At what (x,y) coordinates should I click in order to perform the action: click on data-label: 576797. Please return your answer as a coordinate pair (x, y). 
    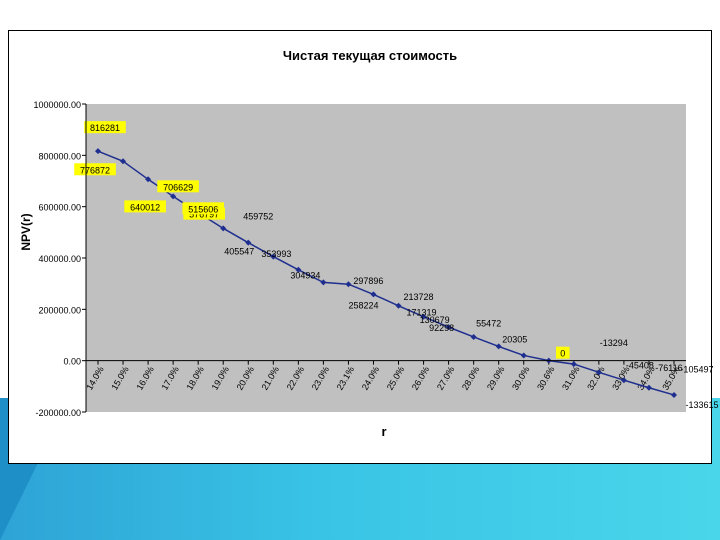
    Looking at the image, I should click on (204, 215).